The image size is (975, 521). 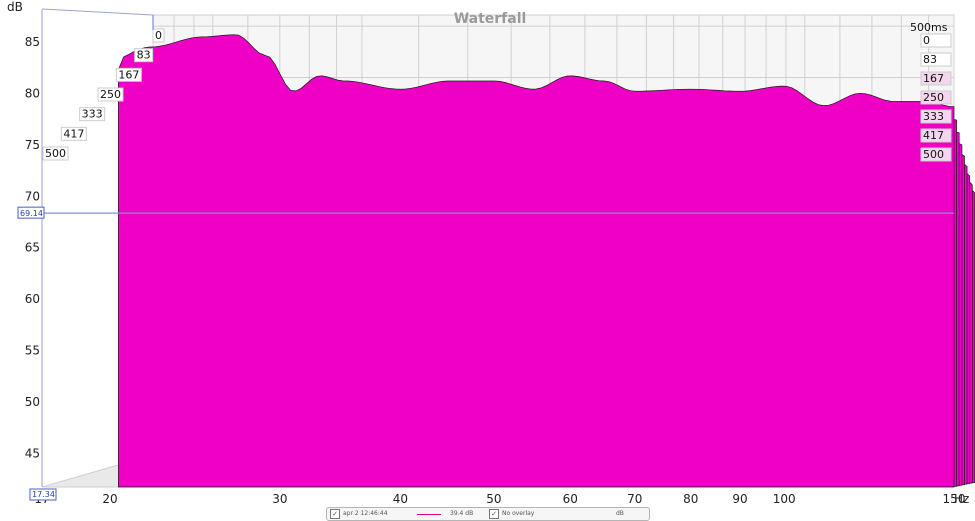 I want to click on y-tick-label: 45, so click(x=32, y=453).